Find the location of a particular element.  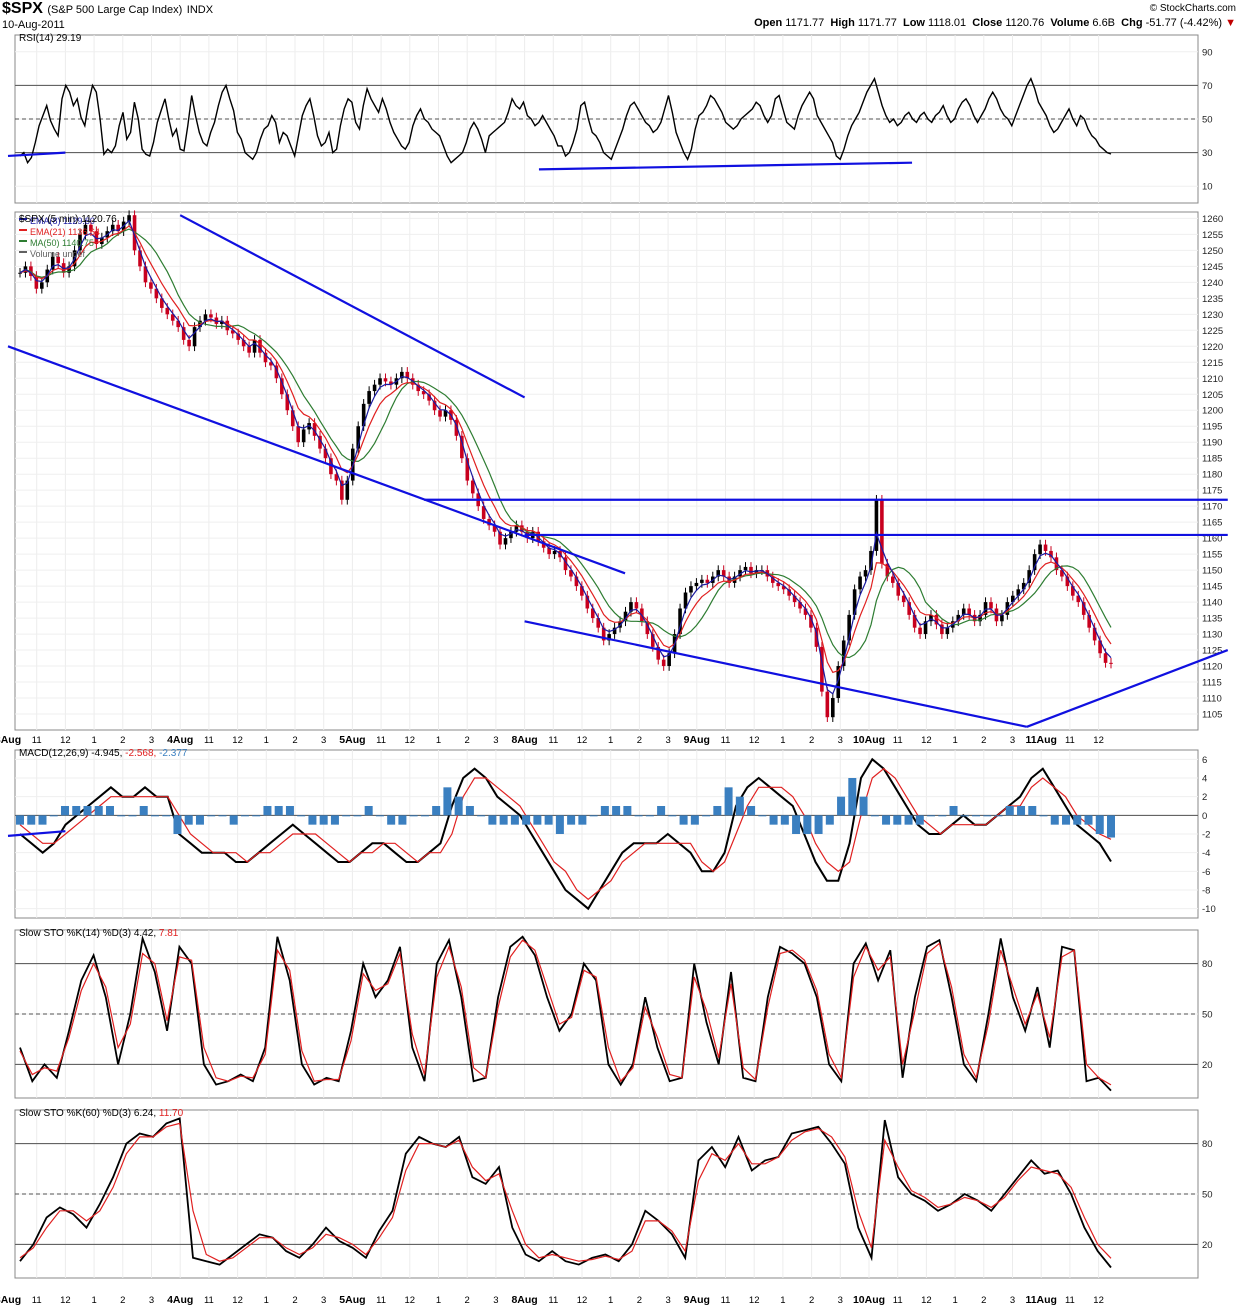

low-label: Low is located at coordinates (913, 23).